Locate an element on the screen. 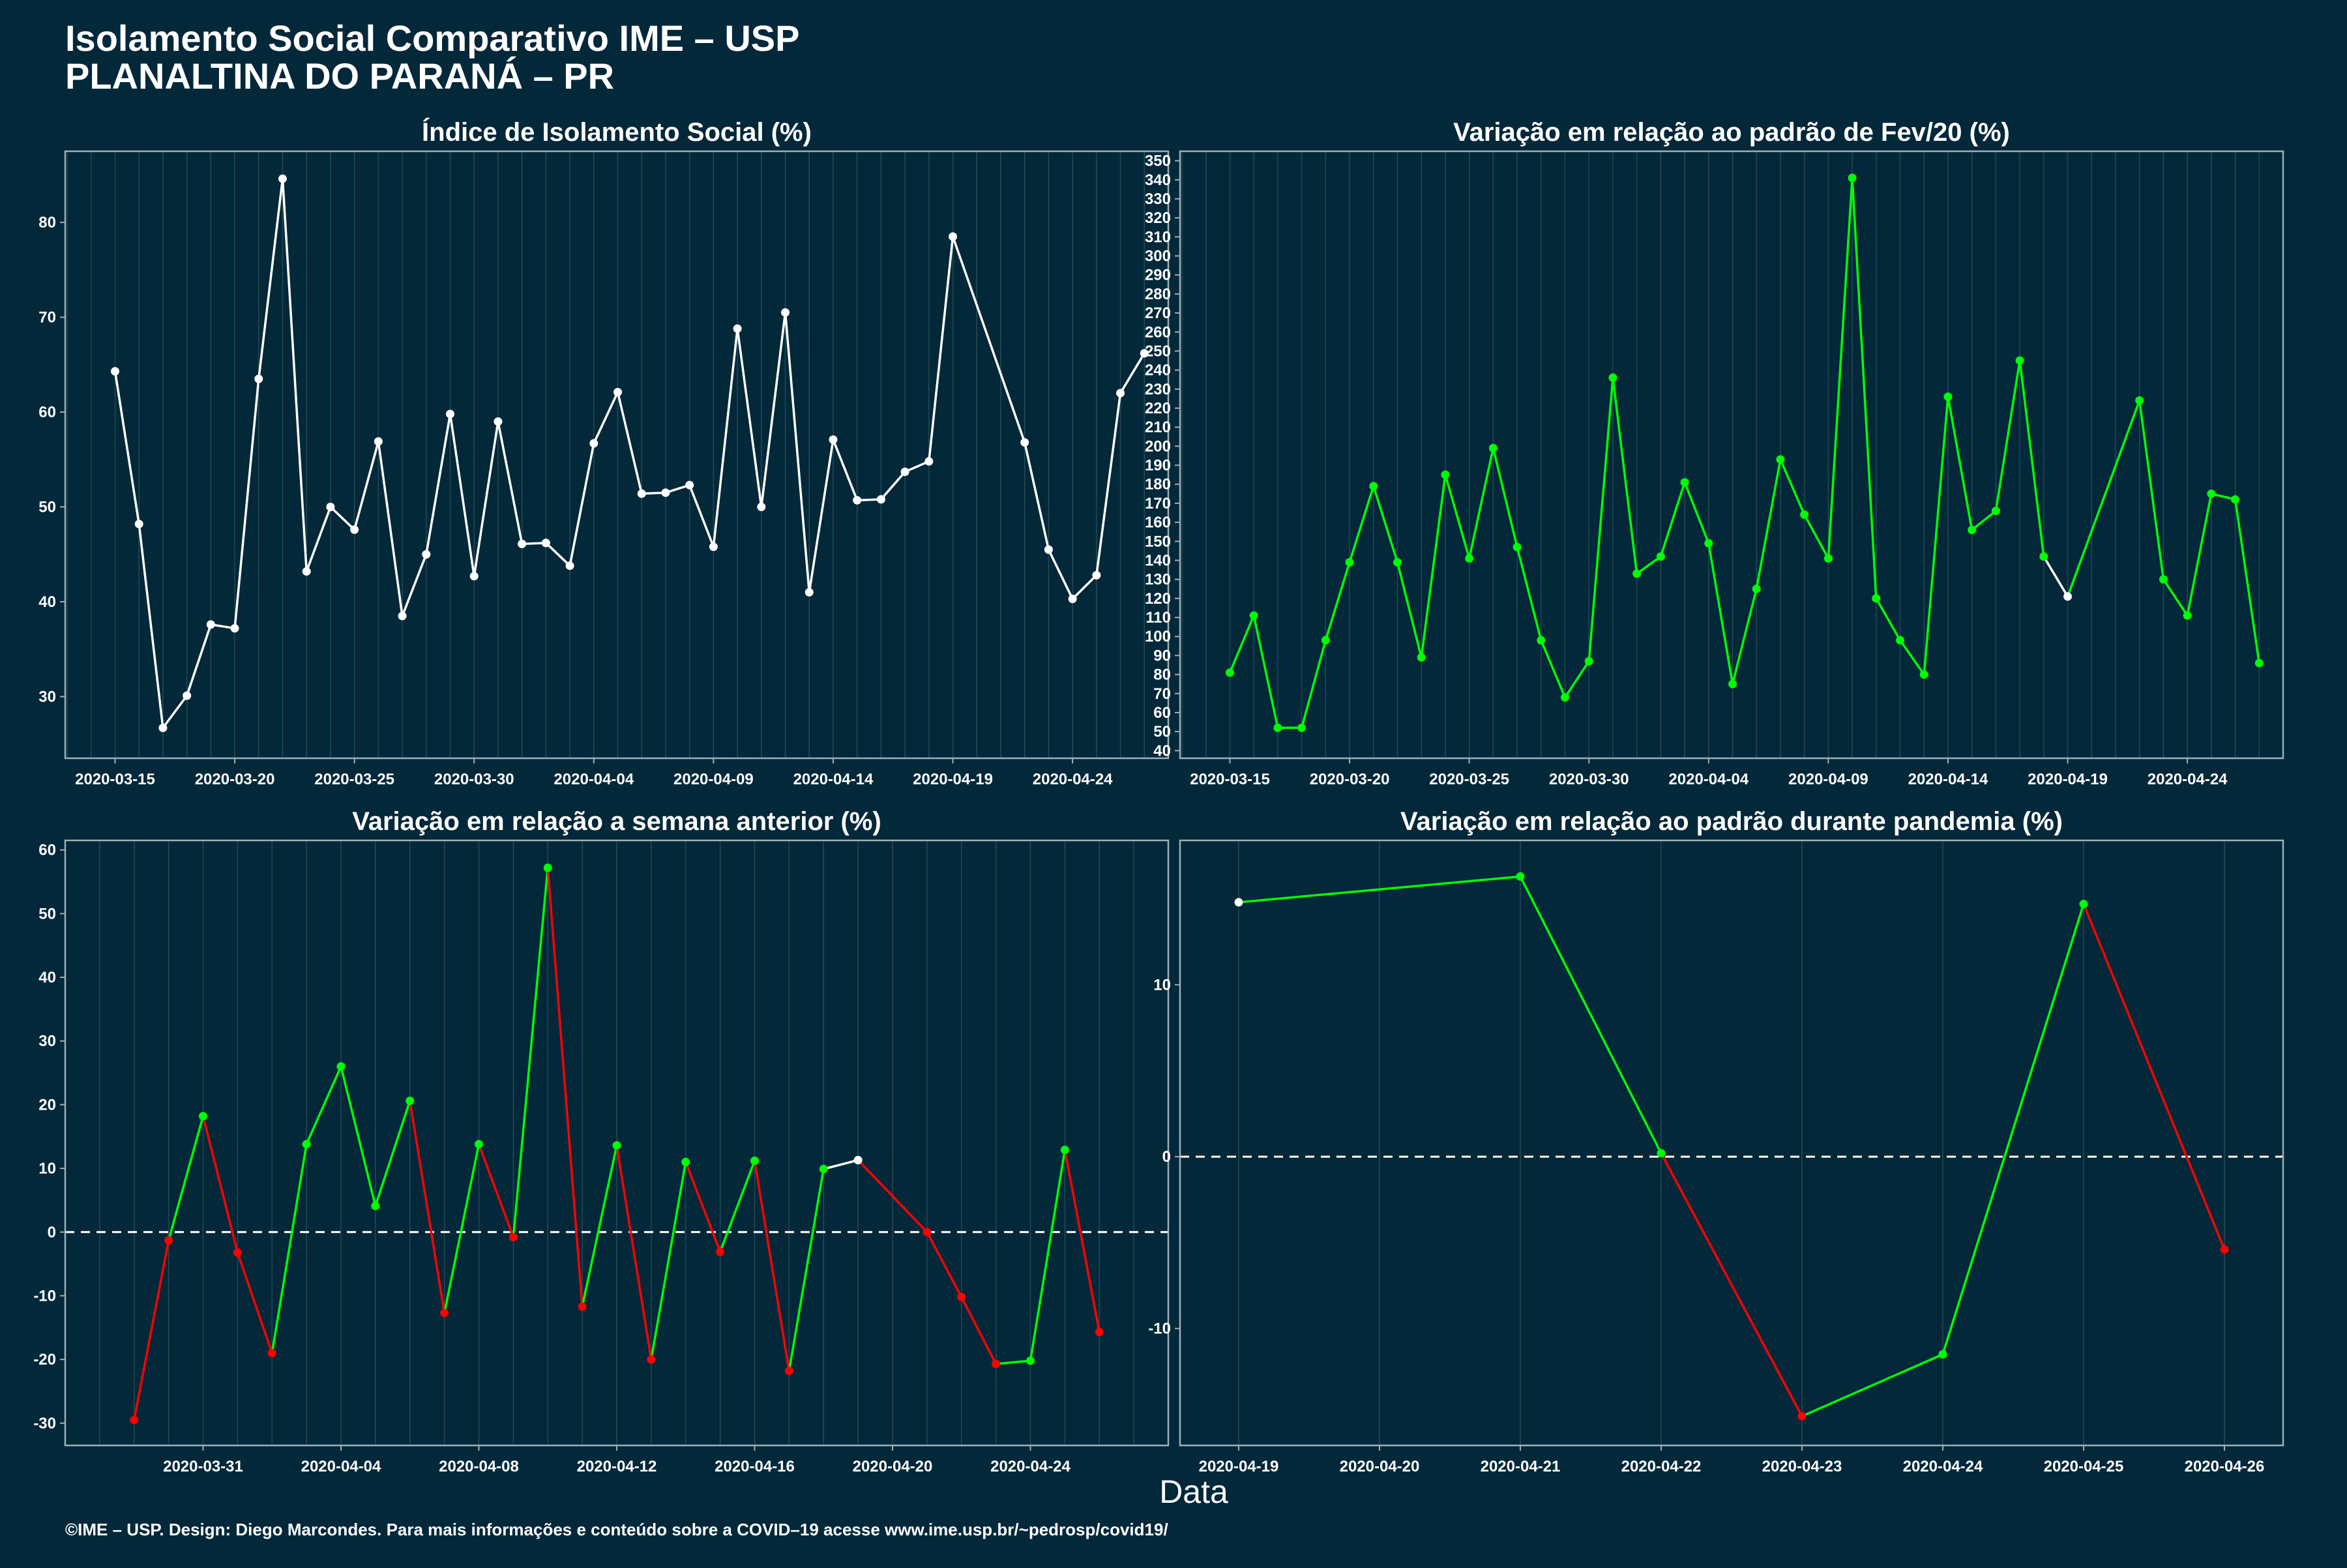  y-tick-label: 220 is located at coordinates (1158, 408).